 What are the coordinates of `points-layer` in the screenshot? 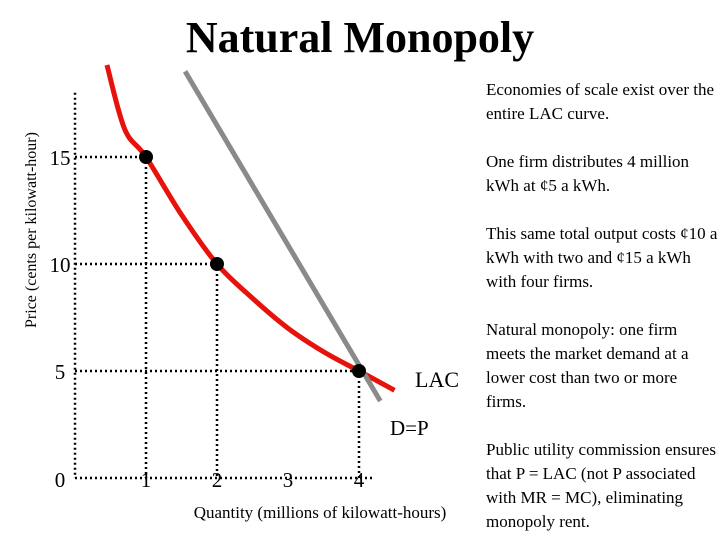 It's located at (252, 264).